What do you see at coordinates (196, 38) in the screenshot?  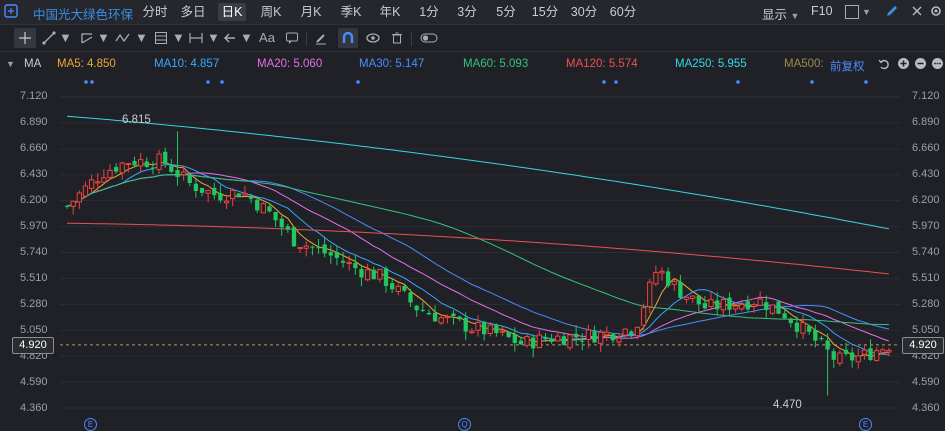 I see `range-tool-icon` at bounding box center [196, 38].